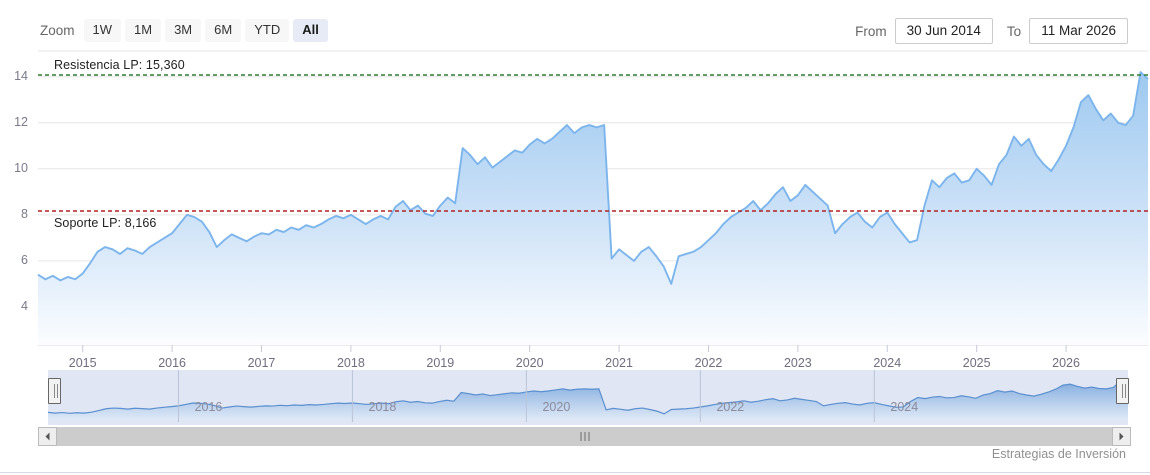  What do you see at coordinates (143, 30) in the screenshot?
I see `zoom-button-1m: 1M` at bounding box center [143, 30].